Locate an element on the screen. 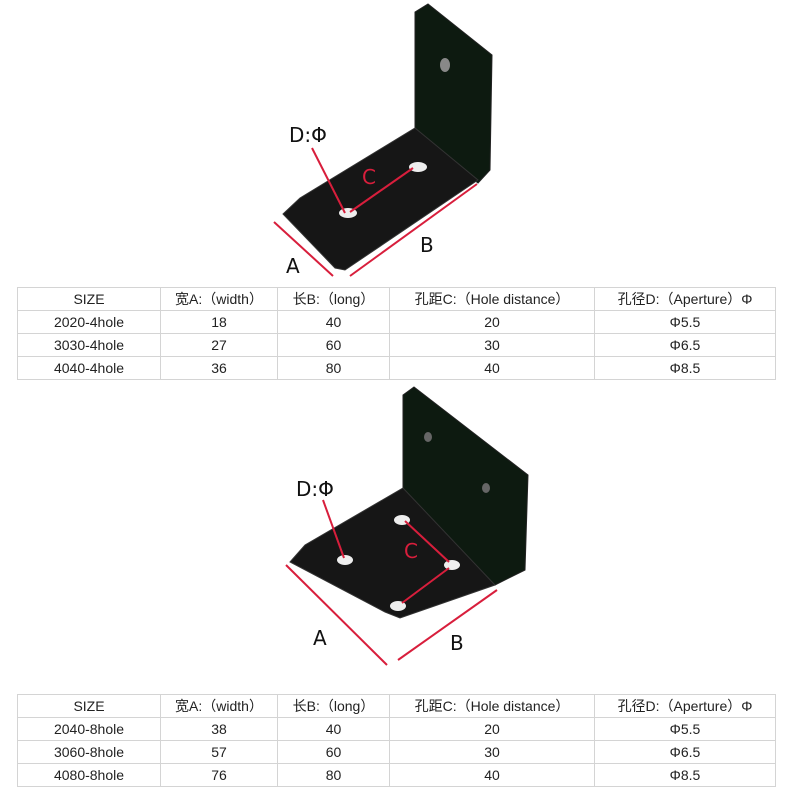 Image resolution: width=800 pixels, height=800 pixels. cell: 4080-8hole is located at coordinates (89, 775).